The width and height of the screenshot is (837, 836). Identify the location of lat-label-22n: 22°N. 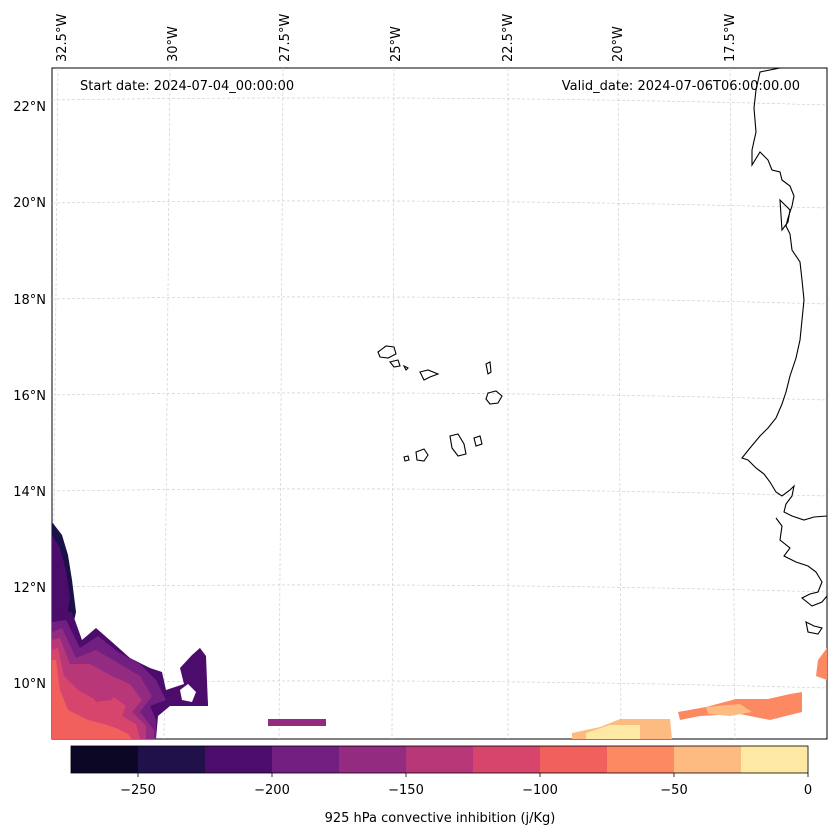
(29, 107).